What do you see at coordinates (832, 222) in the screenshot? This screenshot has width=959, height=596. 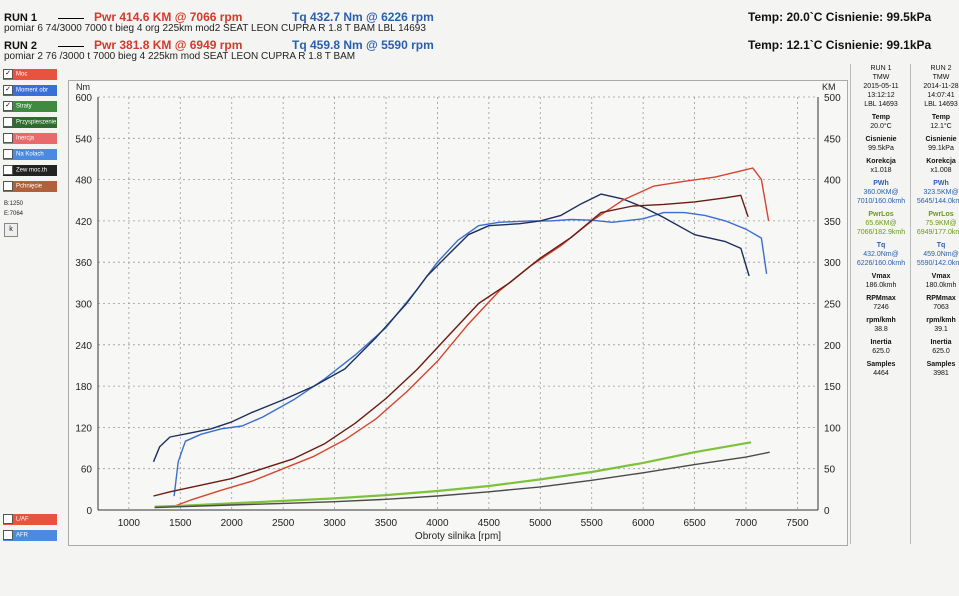 I see `y-right-tick-label: 350` at bounding box center [832, 222].